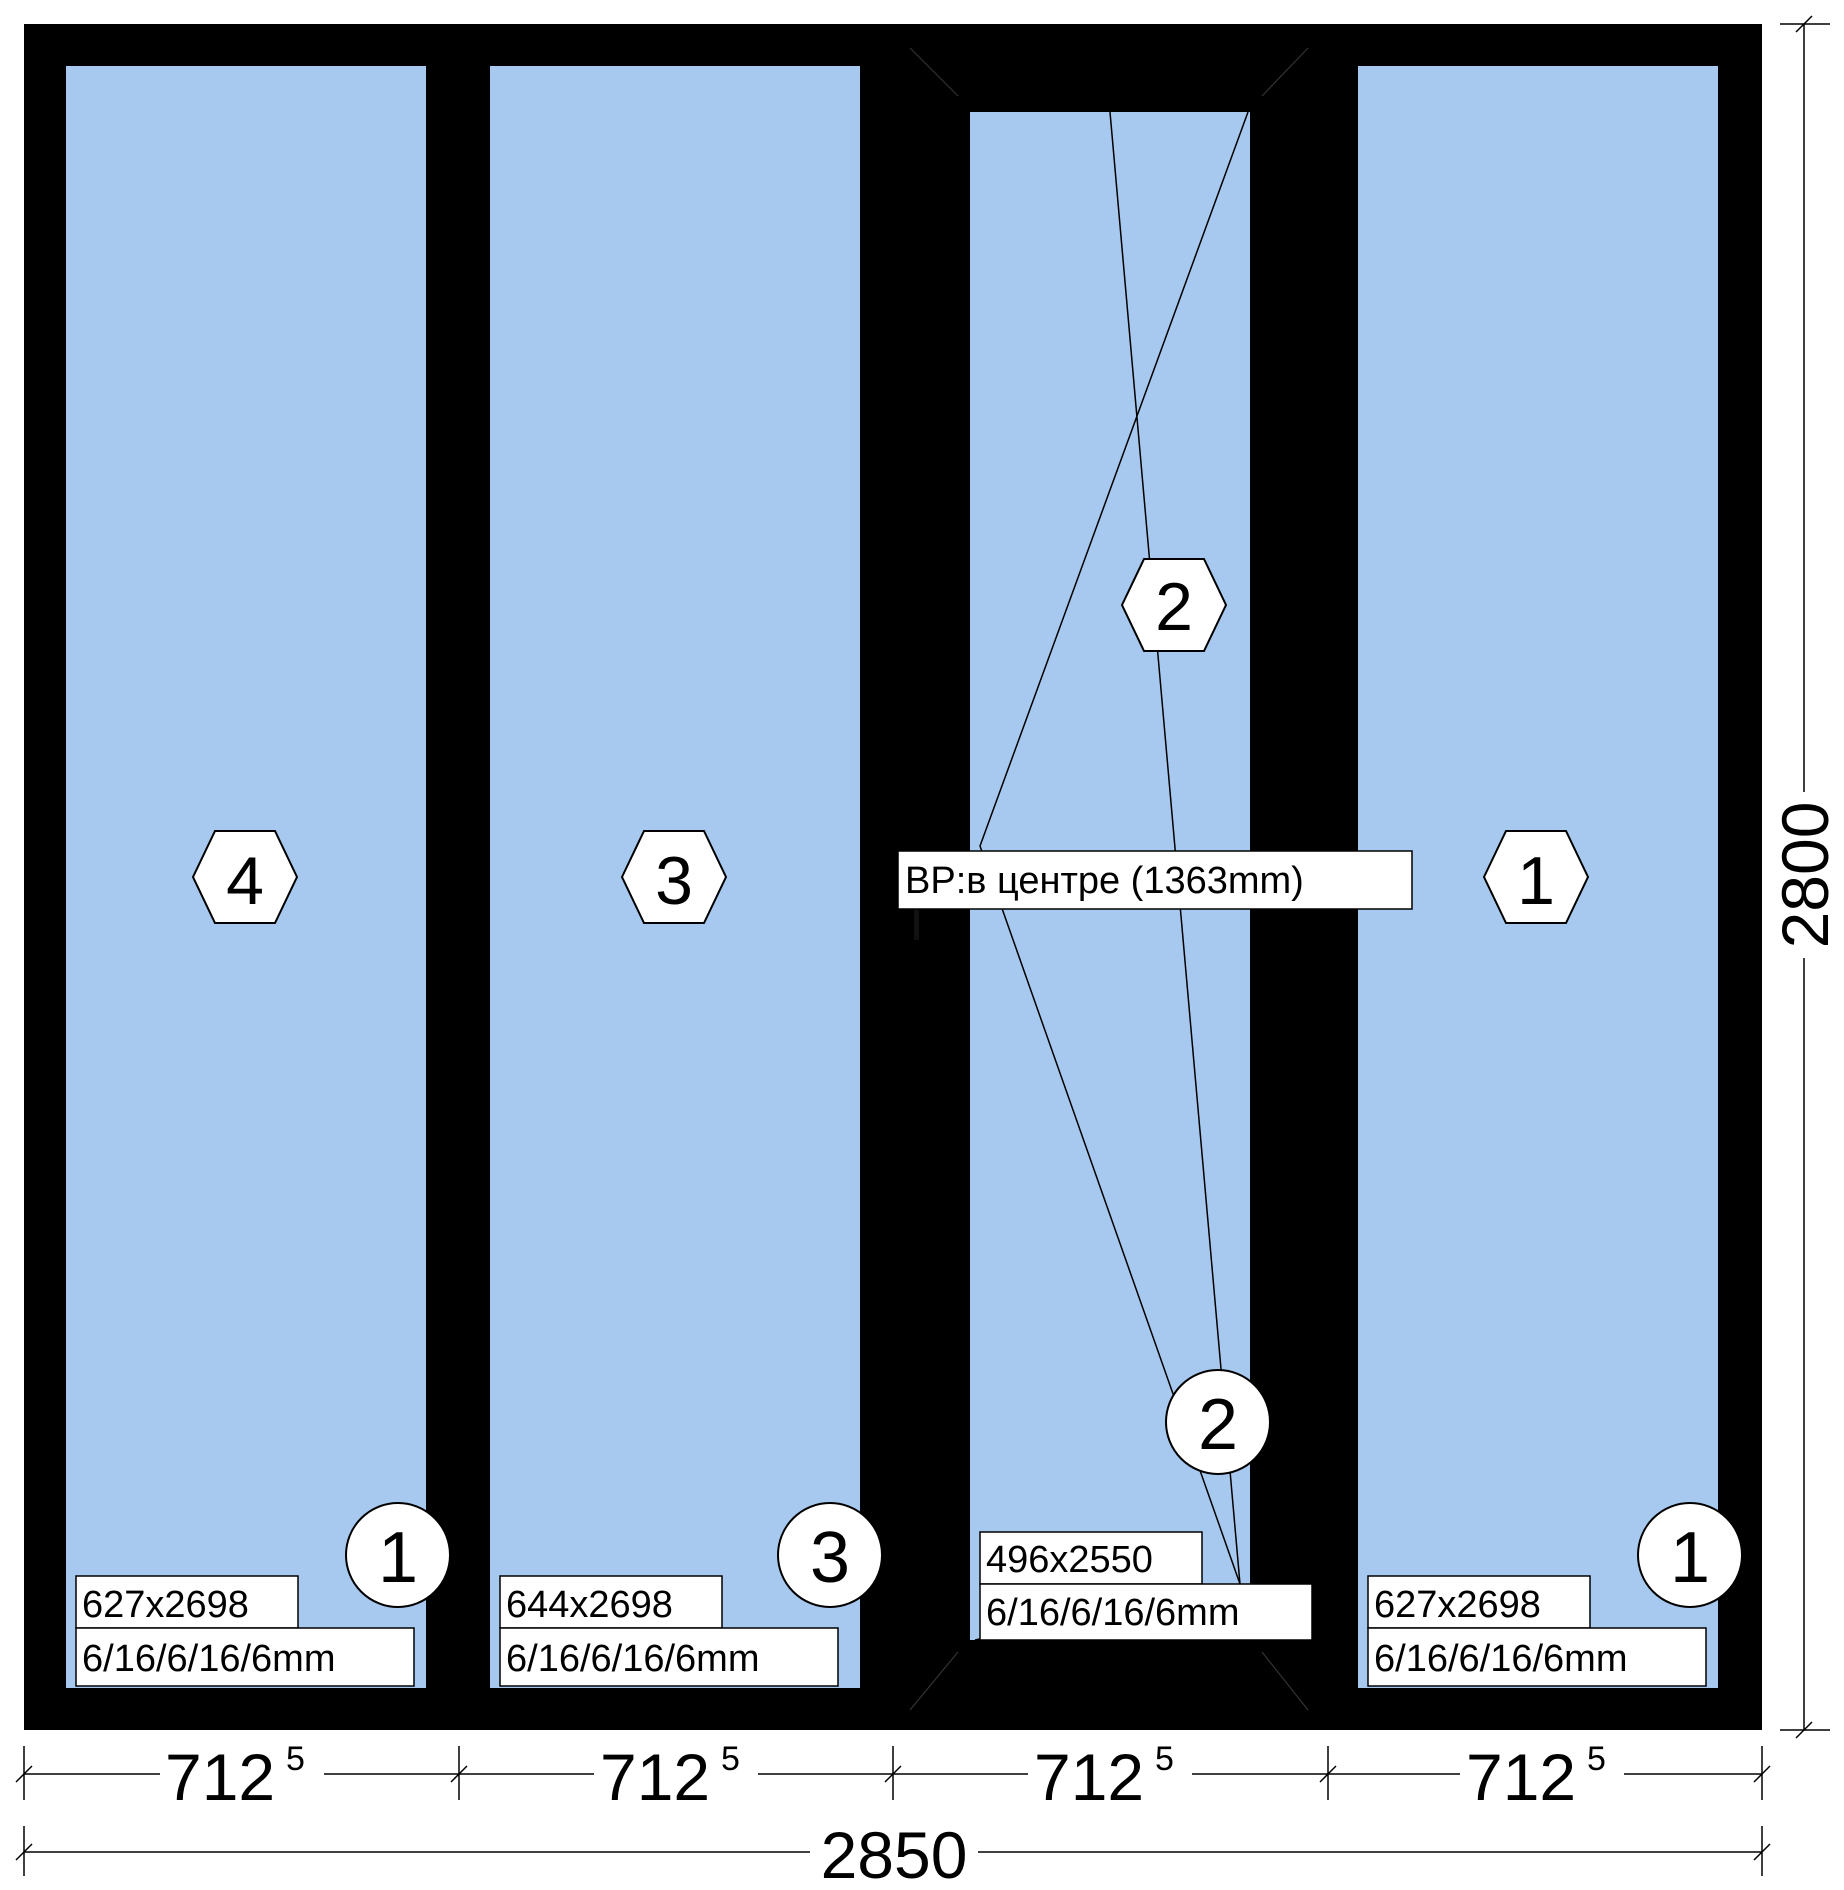  I want to click on section-width-1: 712 5, so click(235, 1777).